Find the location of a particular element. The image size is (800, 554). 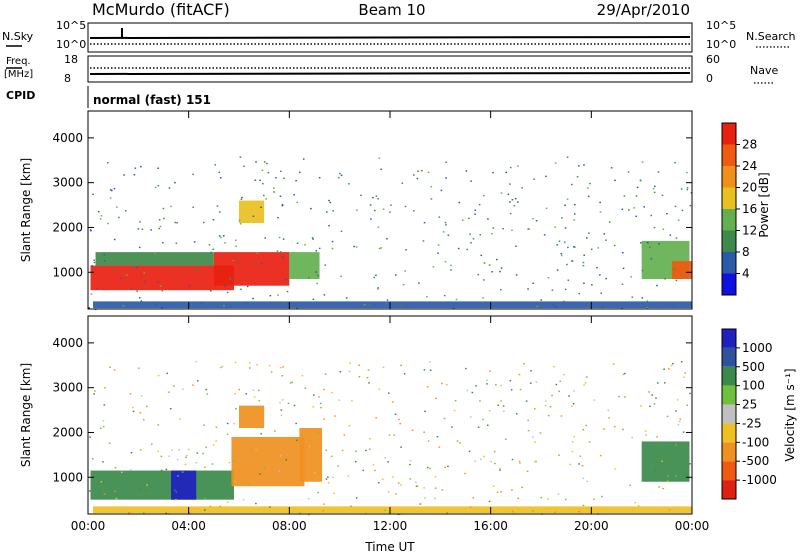

freq-frame is located at coordinates (390, 69).